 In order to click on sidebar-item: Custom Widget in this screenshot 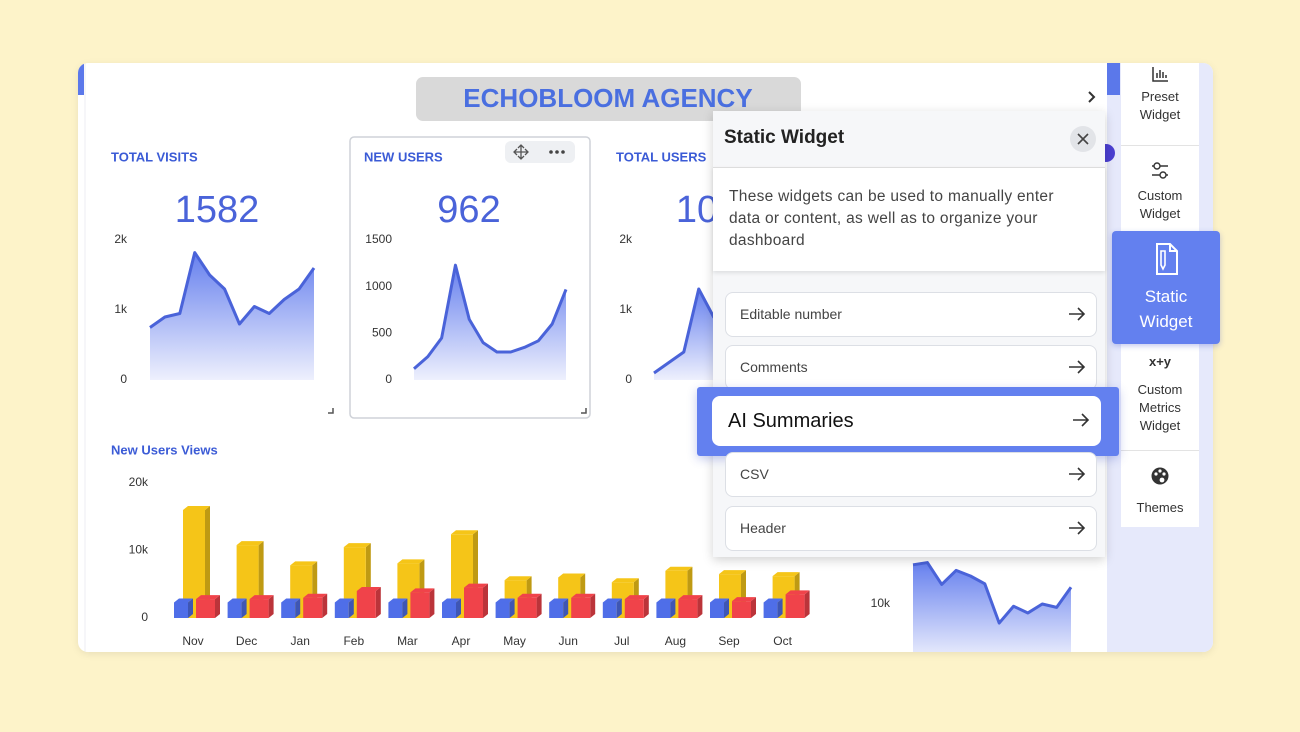, I will do `click(1160, 191)`.